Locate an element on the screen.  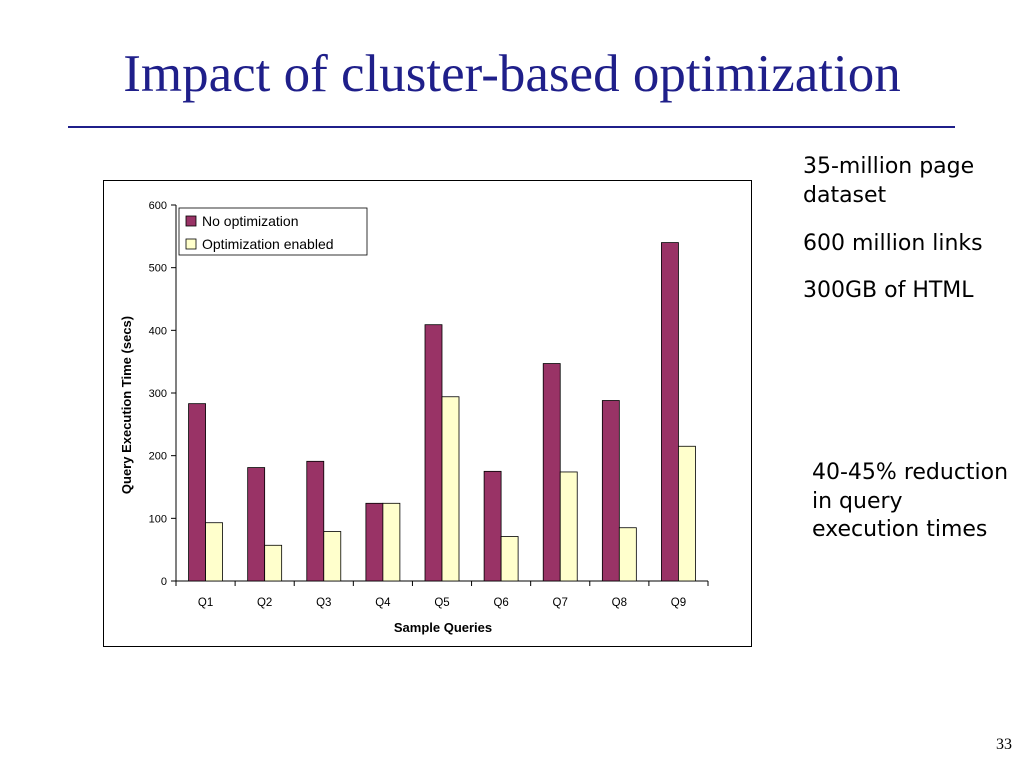
x-tick-label: Q4 is located at coordinates (383, 603).